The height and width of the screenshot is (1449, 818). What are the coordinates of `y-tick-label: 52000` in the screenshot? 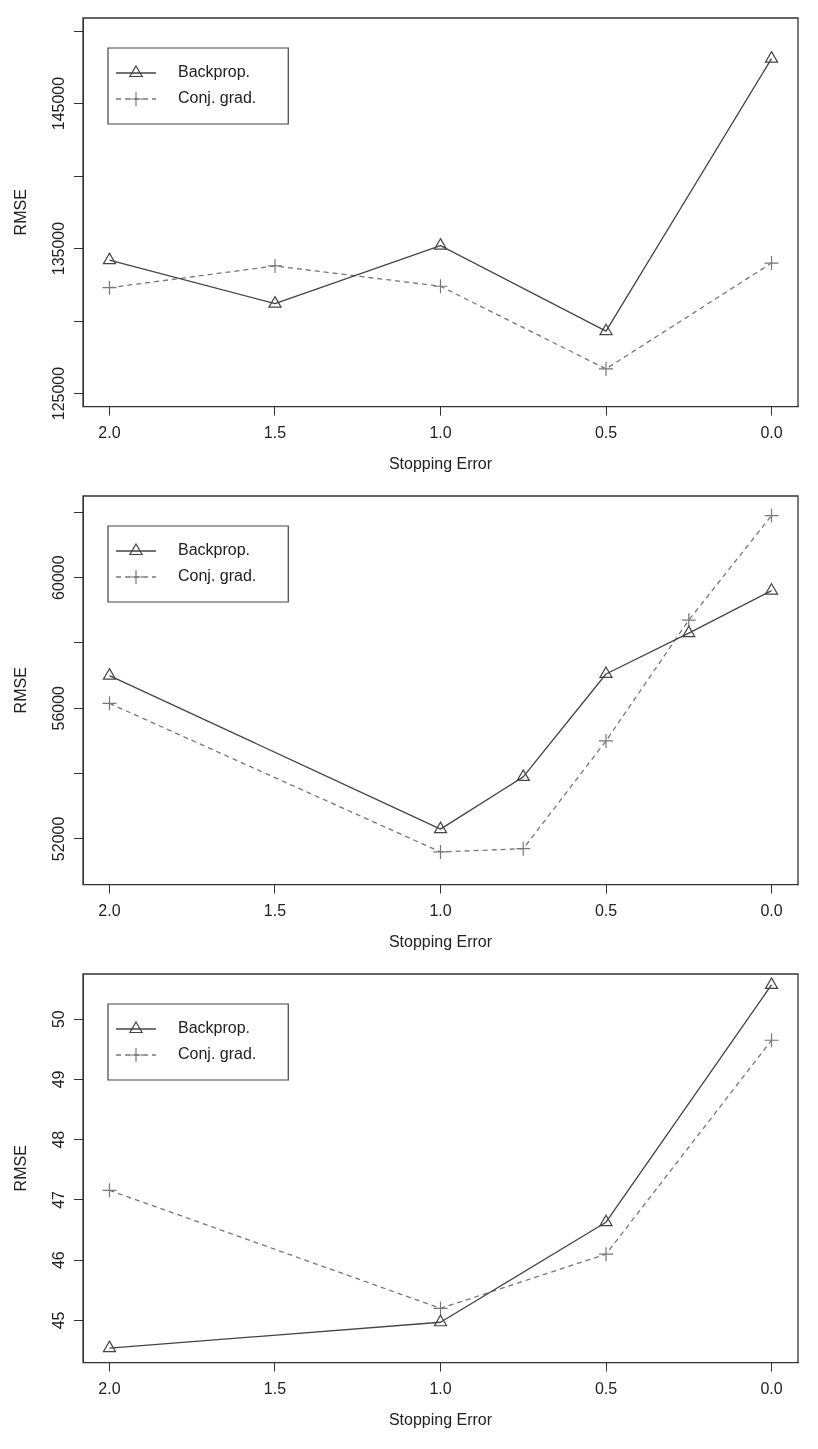 It's located at (59, 839).